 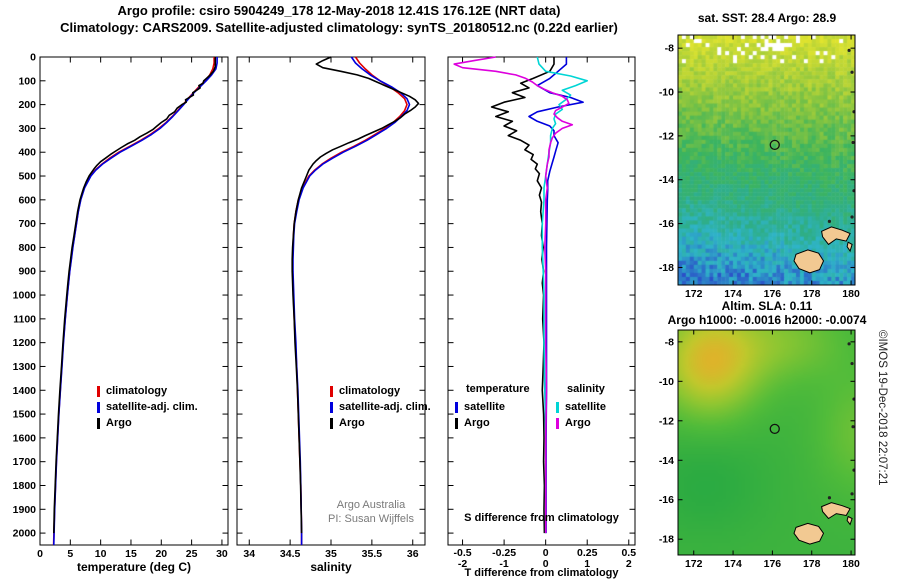 I want to click on svg-text: 1100, so click(x=24, y=319).